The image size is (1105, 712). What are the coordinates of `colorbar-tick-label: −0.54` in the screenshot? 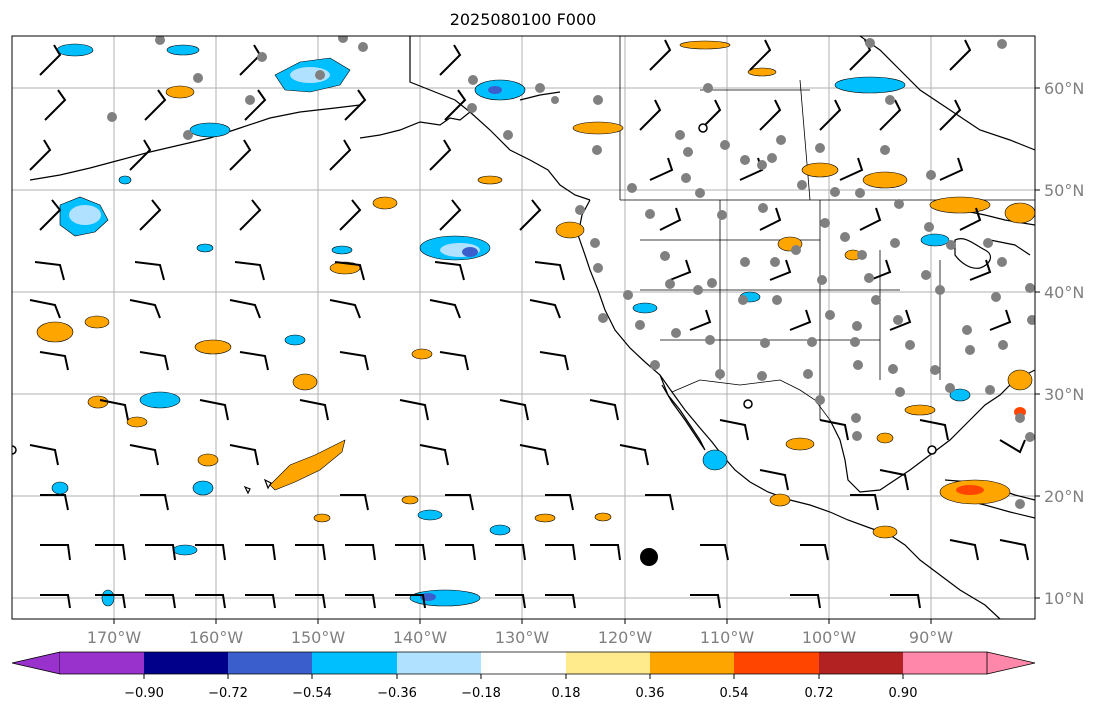 It's located at (312, 693).